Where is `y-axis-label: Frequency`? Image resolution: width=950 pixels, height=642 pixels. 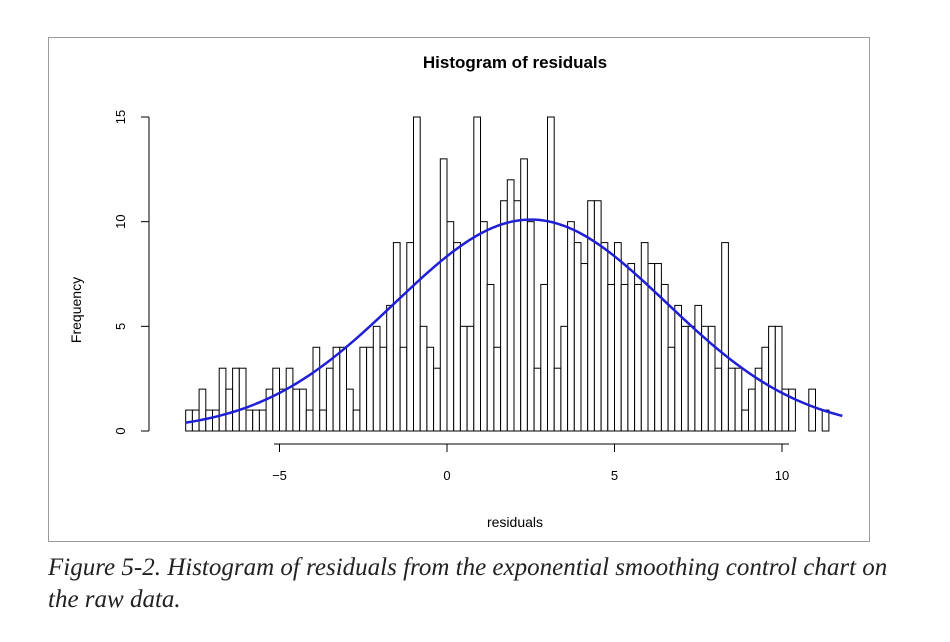 y-axis-label: Frequency is located at coordinates (76, 310).